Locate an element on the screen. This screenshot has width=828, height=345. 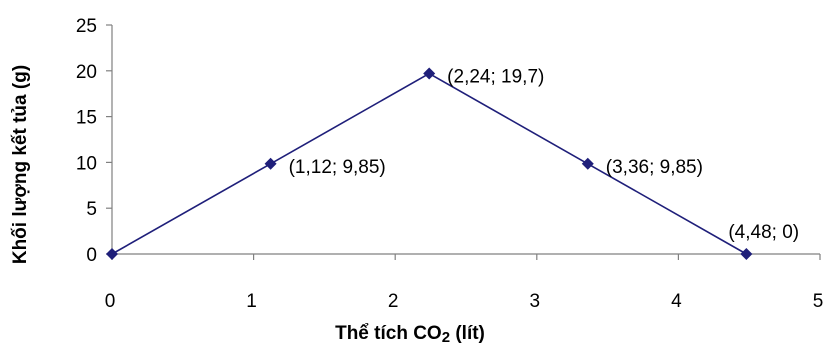
data-point-label: (2,24; 19,7) is located at coordinates (495, 77).